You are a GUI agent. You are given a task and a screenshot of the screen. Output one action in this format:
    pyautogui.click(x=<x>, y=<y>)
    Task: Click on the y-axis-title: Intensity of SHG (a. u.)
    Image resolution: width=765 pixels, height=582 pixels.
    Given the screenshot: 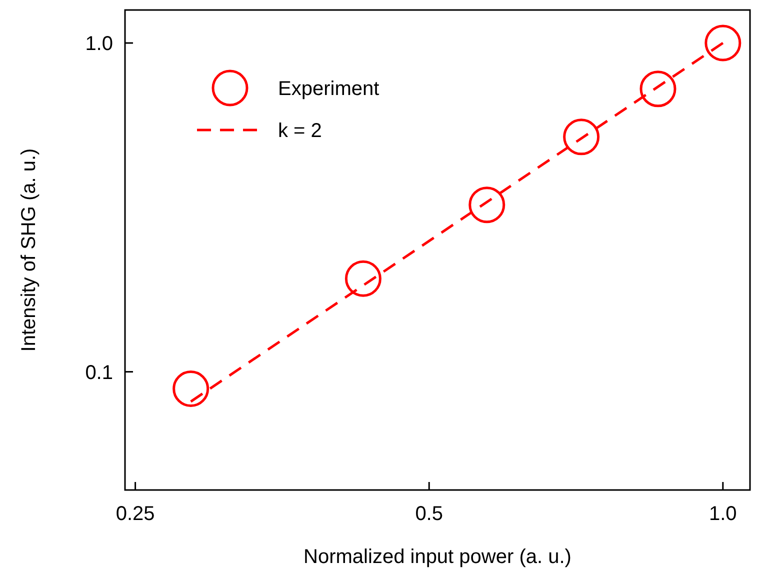 What is the action you would take?
    pyautogui.click(x=29, y=250)
    